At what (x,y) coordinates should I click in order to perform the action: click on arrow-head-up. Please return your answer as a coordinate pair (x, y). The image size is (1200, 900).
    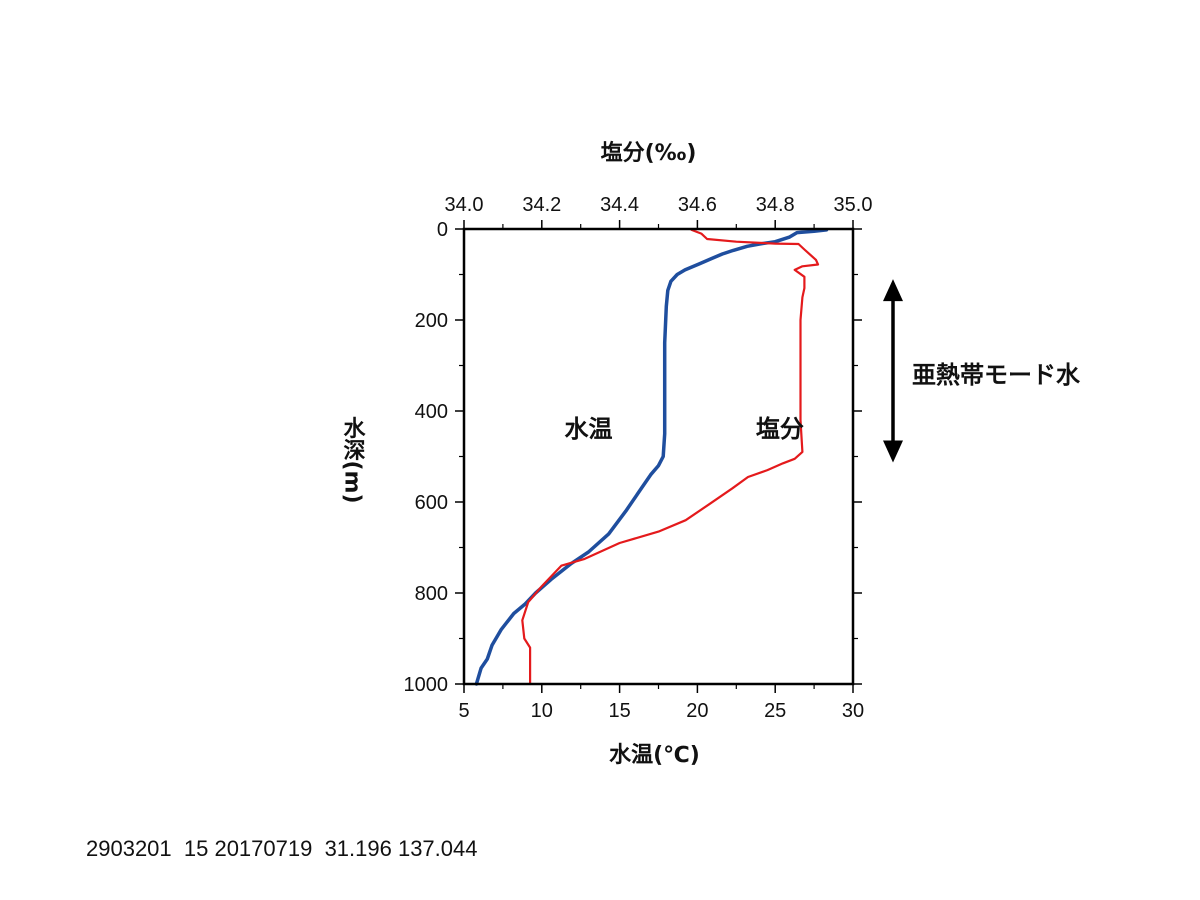
    Looking at the image, I should click on (893, 290).